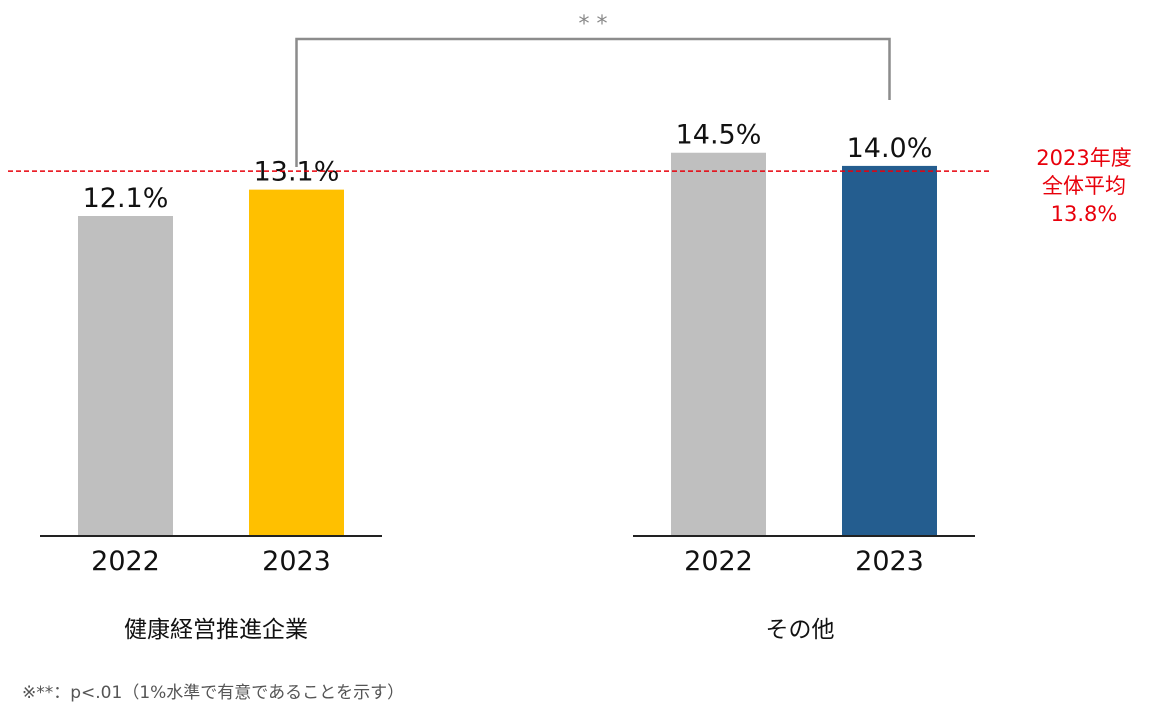 This screenshot has height=707, width=1152. Describe the element at coordinates (593, 102) in the screenshot. I see `significance-bracket` at that location.